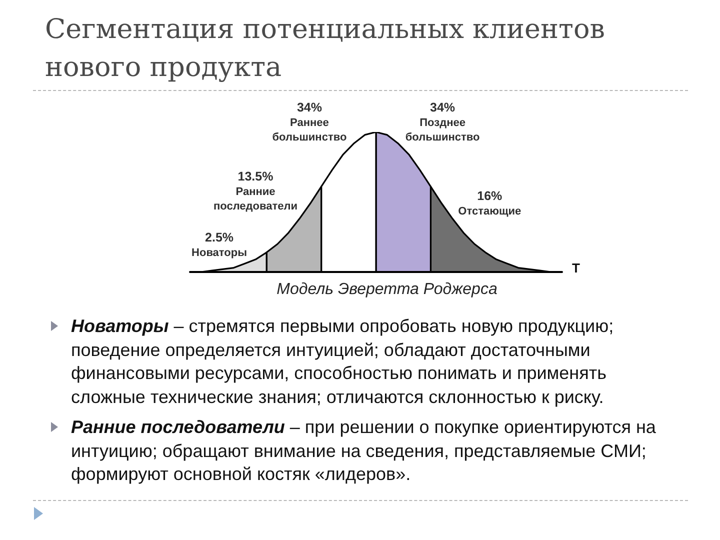  Describe the element at coordinates (442, 130) in the screenshot. I see `series-label: Позднее большинство` at that location.